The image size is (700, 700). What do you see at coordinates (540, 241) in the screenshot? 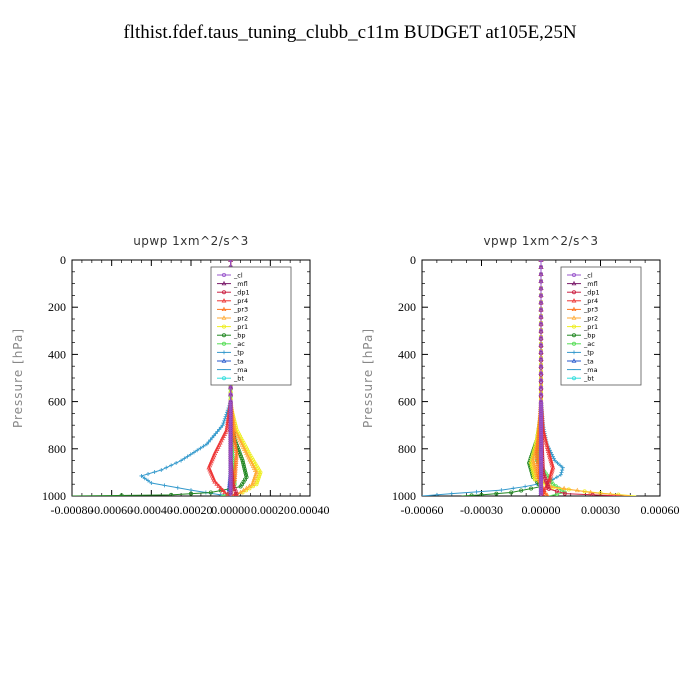
I see `panel-title: vpwp 1xm^2/s^3` at bounding box center [540, 241].